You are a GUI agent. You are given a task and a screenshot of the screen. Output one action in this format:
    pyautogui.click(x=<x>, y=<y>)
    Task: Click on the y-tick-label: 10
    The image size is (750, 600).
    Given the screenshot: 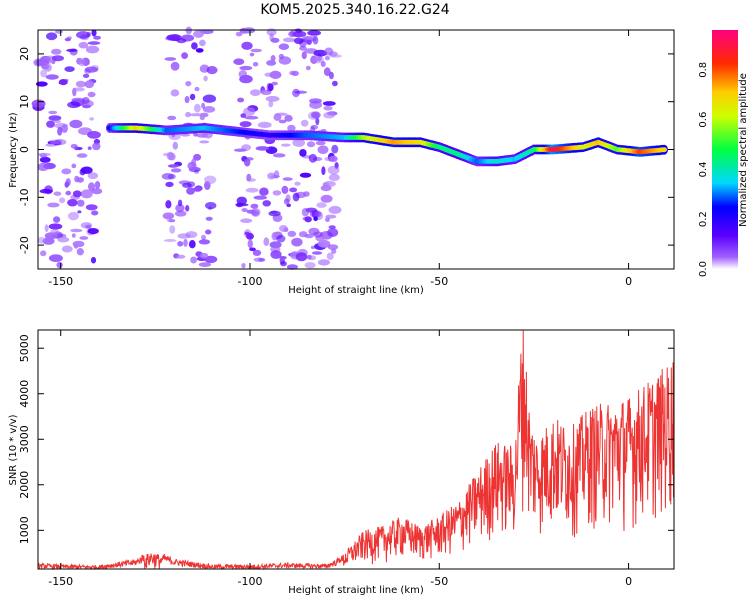 What is the action you would take?
    pyautogui.click(x=24, y=102)
    